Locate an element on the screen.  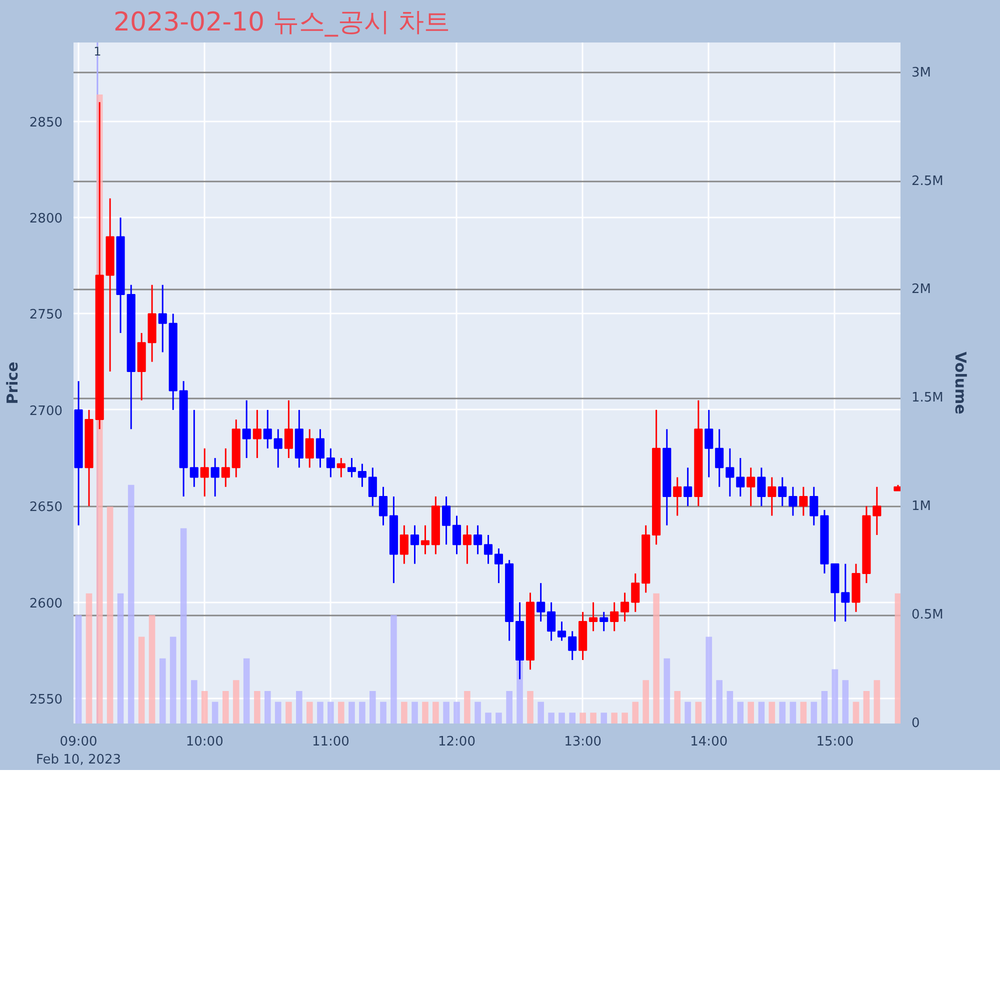
y2-tick-label: 2.5M is located at coordinates (928, 181).